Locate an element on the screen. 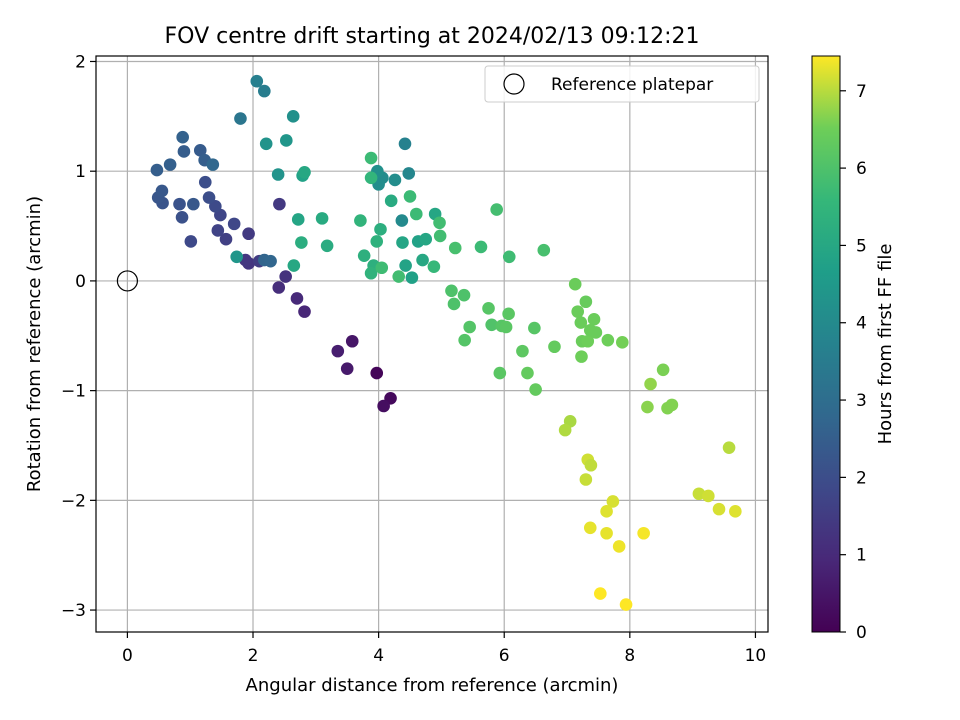 The image size is (960, 720). colorbar-tick-label: 3 is located at coordinates (861, 401).